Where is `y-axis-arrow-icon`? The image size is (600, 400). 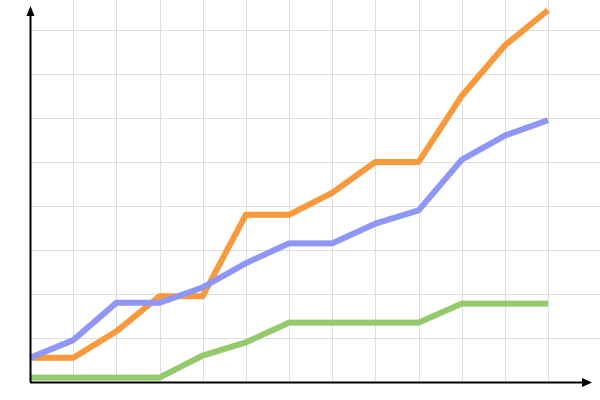
y-axis-arrow-icon is located at coordinates (30, 11).